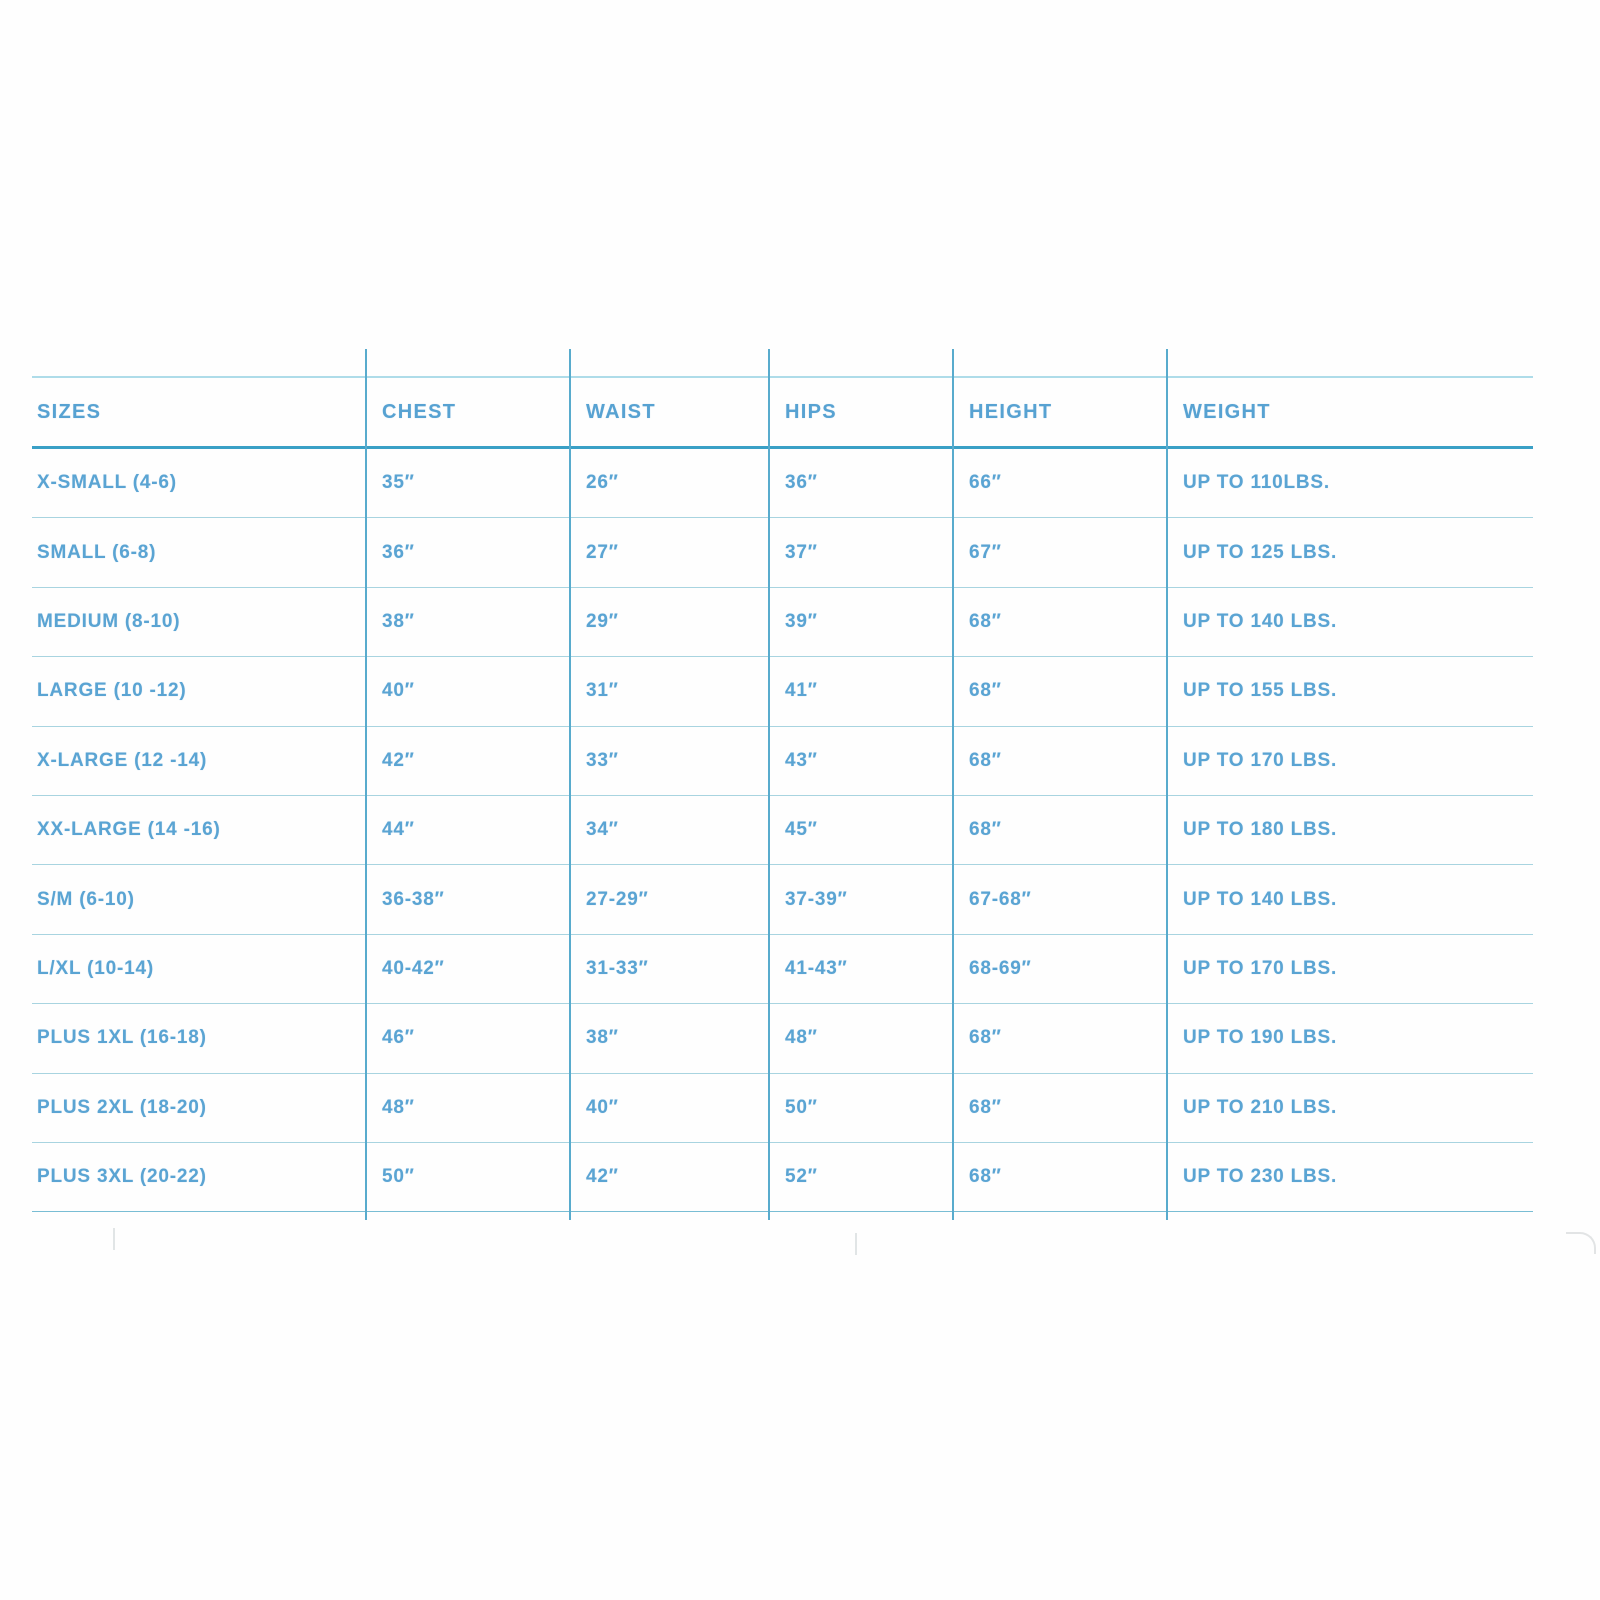 This screenshot has height=1600, width=1600. Describe the element at coordinates (860, 761) in the screenshot. I see `hips-cell: 43″` at that location.